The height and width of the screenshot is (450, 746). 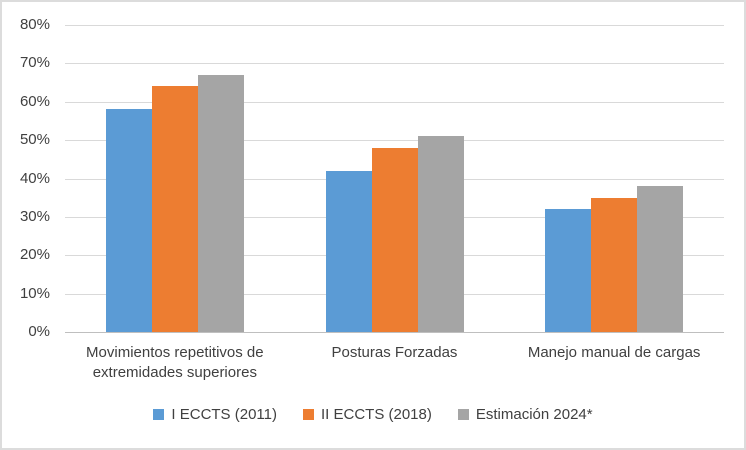 What do you see at coordinates (348, 251) in the screenshot?
I see `bar-series1-cat2` at bounding box center [348, 251].